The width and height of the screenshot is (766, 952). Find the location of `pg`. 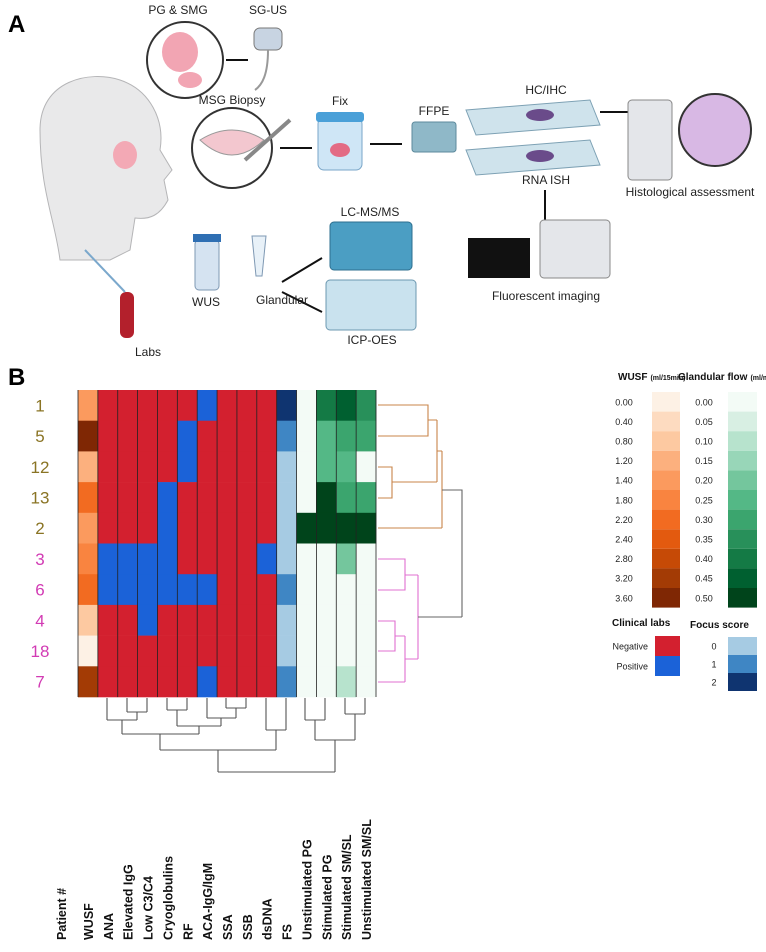

pg is located at coordinates (180, 52).